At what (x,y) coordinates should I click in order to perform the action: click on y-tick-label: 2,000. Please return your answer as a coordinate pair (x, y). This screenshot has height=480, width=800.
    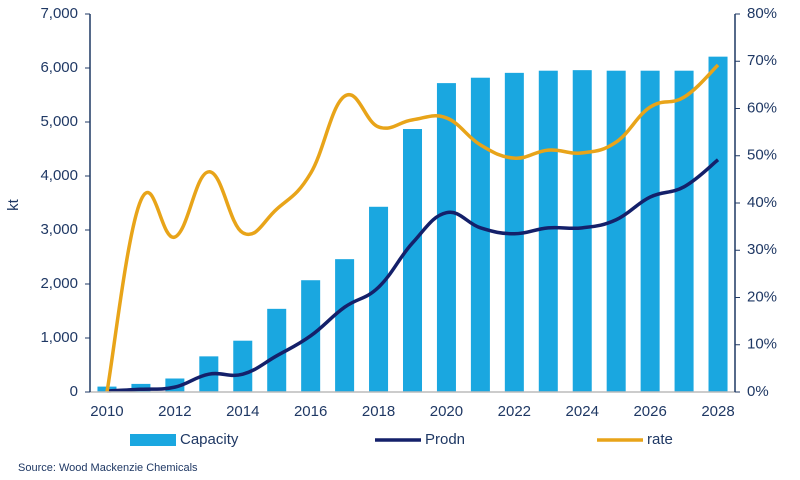
    Looking at the image, I should click on (59, 283).